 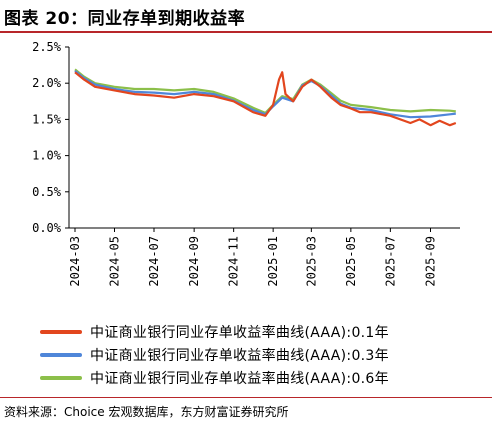 I want to click on x-tick-label-4: 2024-11, so click(x=234, y=261).